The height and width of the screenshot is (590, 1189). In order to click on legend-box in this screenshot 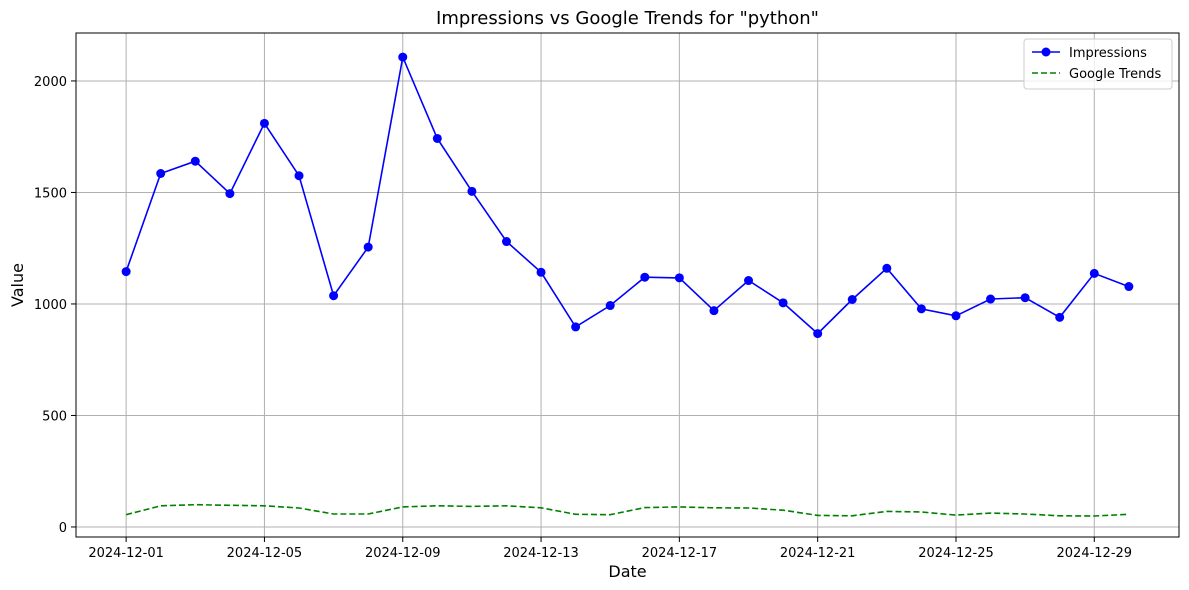, I will do `click(1098, 64)`.